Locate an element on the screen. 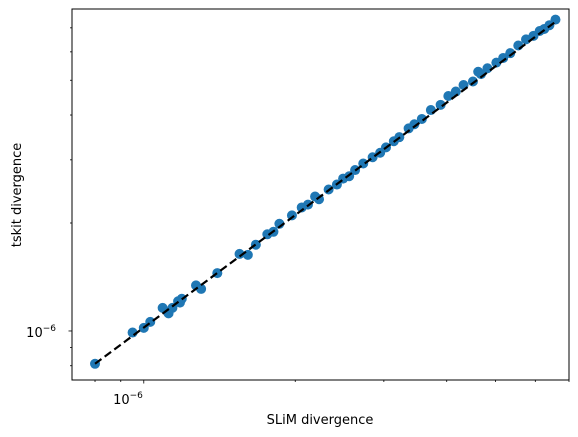 Image resolution: width=578 pixels, height=437 pixels. x-tick-label: 10−6 is located at coordinates (128, 399).